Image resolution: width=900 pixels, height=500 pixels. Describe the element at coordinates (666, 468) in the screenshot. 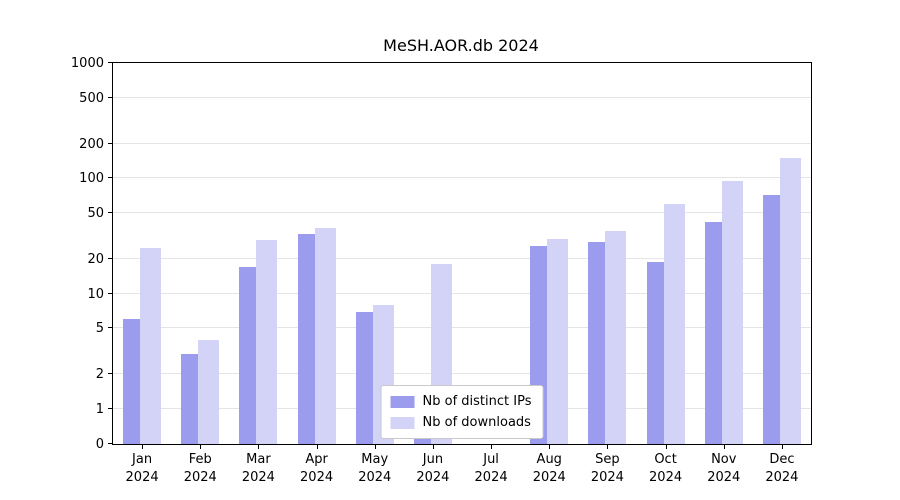

I see `x-tick-label: Oct 2024` at that location.